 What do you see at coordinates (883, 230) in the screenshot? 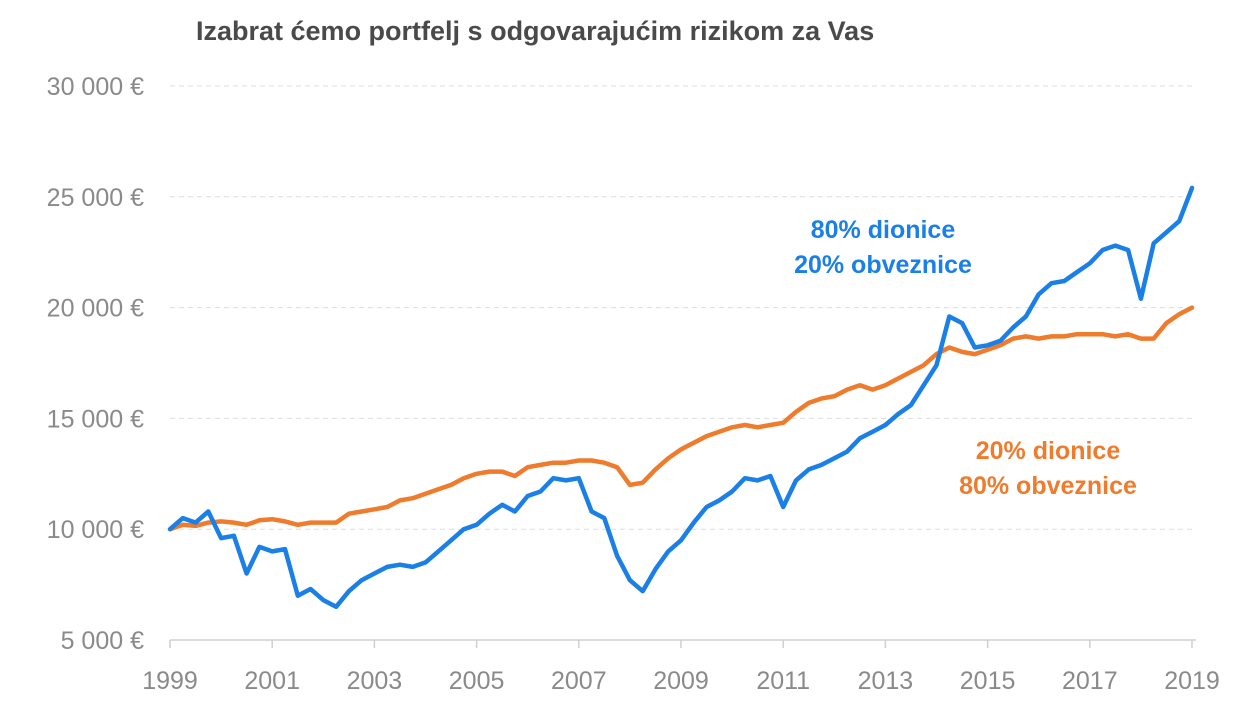
I see `series-label-aggressive: 80% dionice` at bounding box center [883, 230].